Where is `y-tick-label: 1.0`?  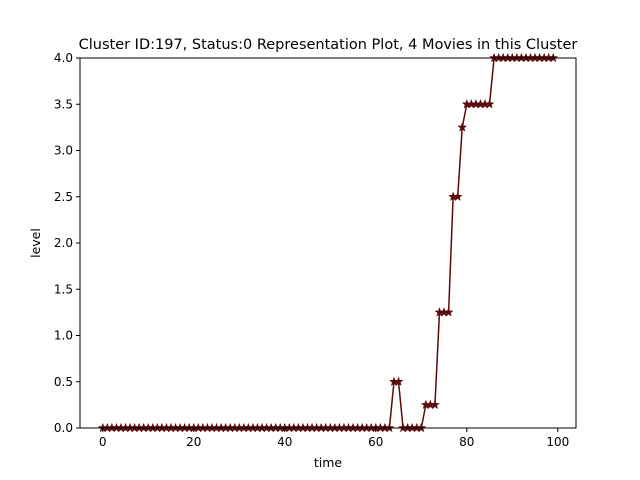
y-tick-label: 1.0 is located at coordinates (63, 336).